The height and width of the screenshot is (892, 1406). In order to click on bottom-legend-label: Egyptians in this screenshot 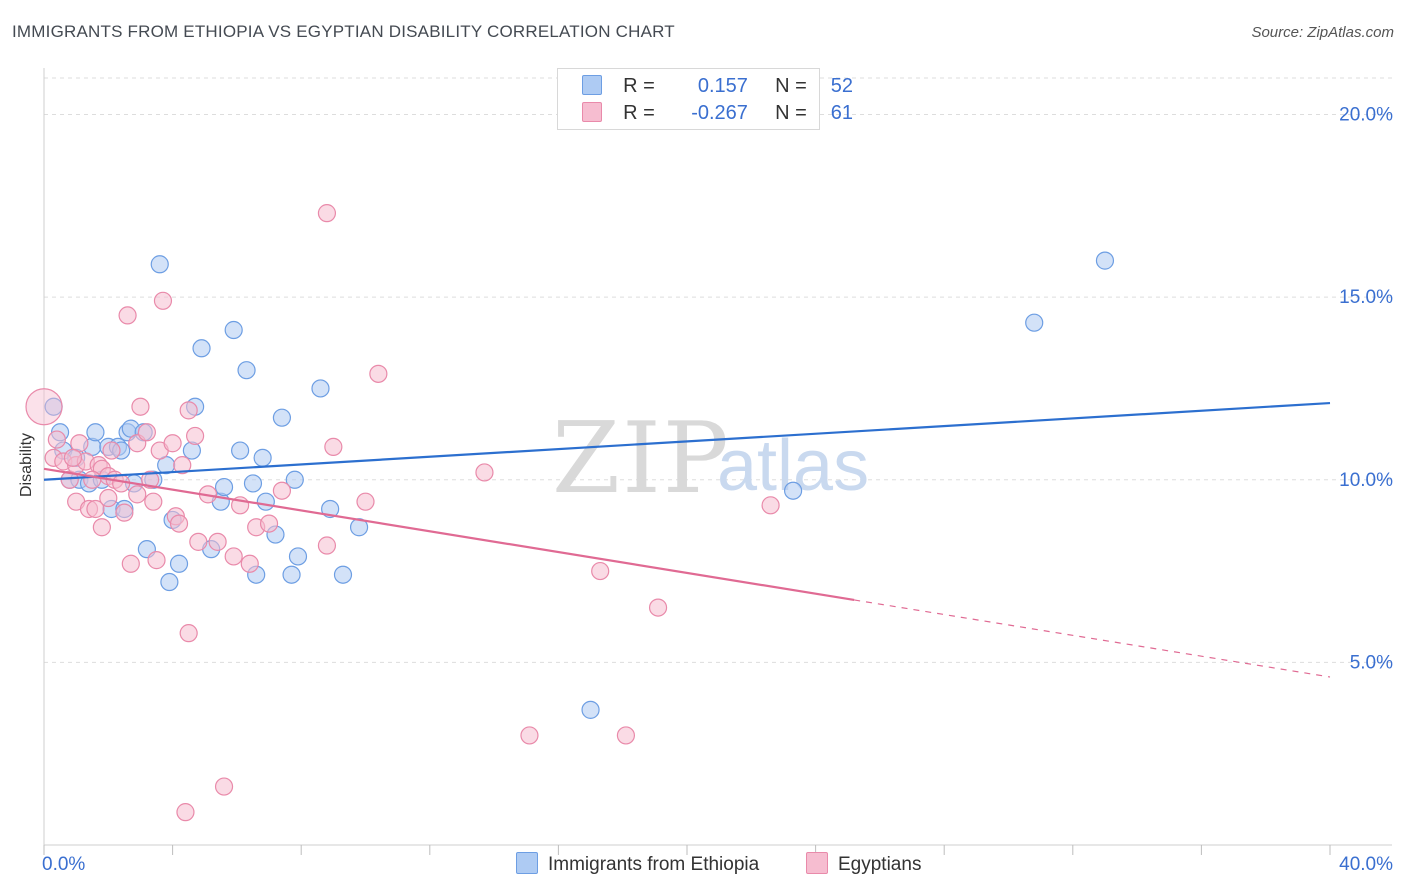, I will do `click(880, 864)`.